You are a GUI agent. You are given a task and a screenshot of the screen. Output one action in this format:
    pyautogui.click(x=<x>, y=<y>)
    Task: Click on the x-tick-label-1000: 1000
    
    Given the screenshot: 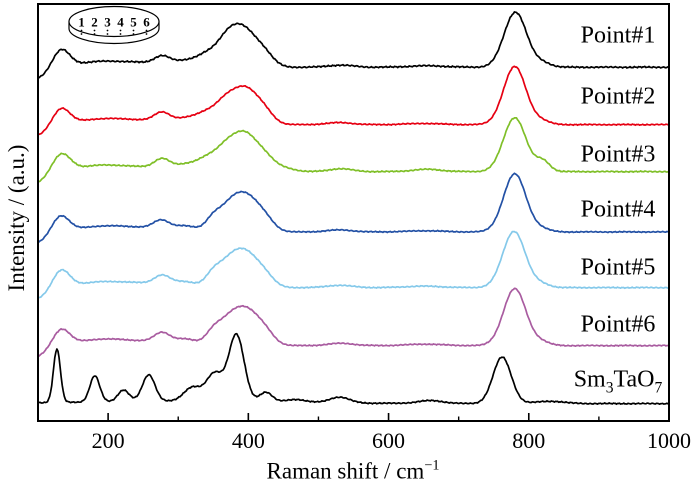 What is the action you would take?
    pyautogui.click(x=669, y=440)
    